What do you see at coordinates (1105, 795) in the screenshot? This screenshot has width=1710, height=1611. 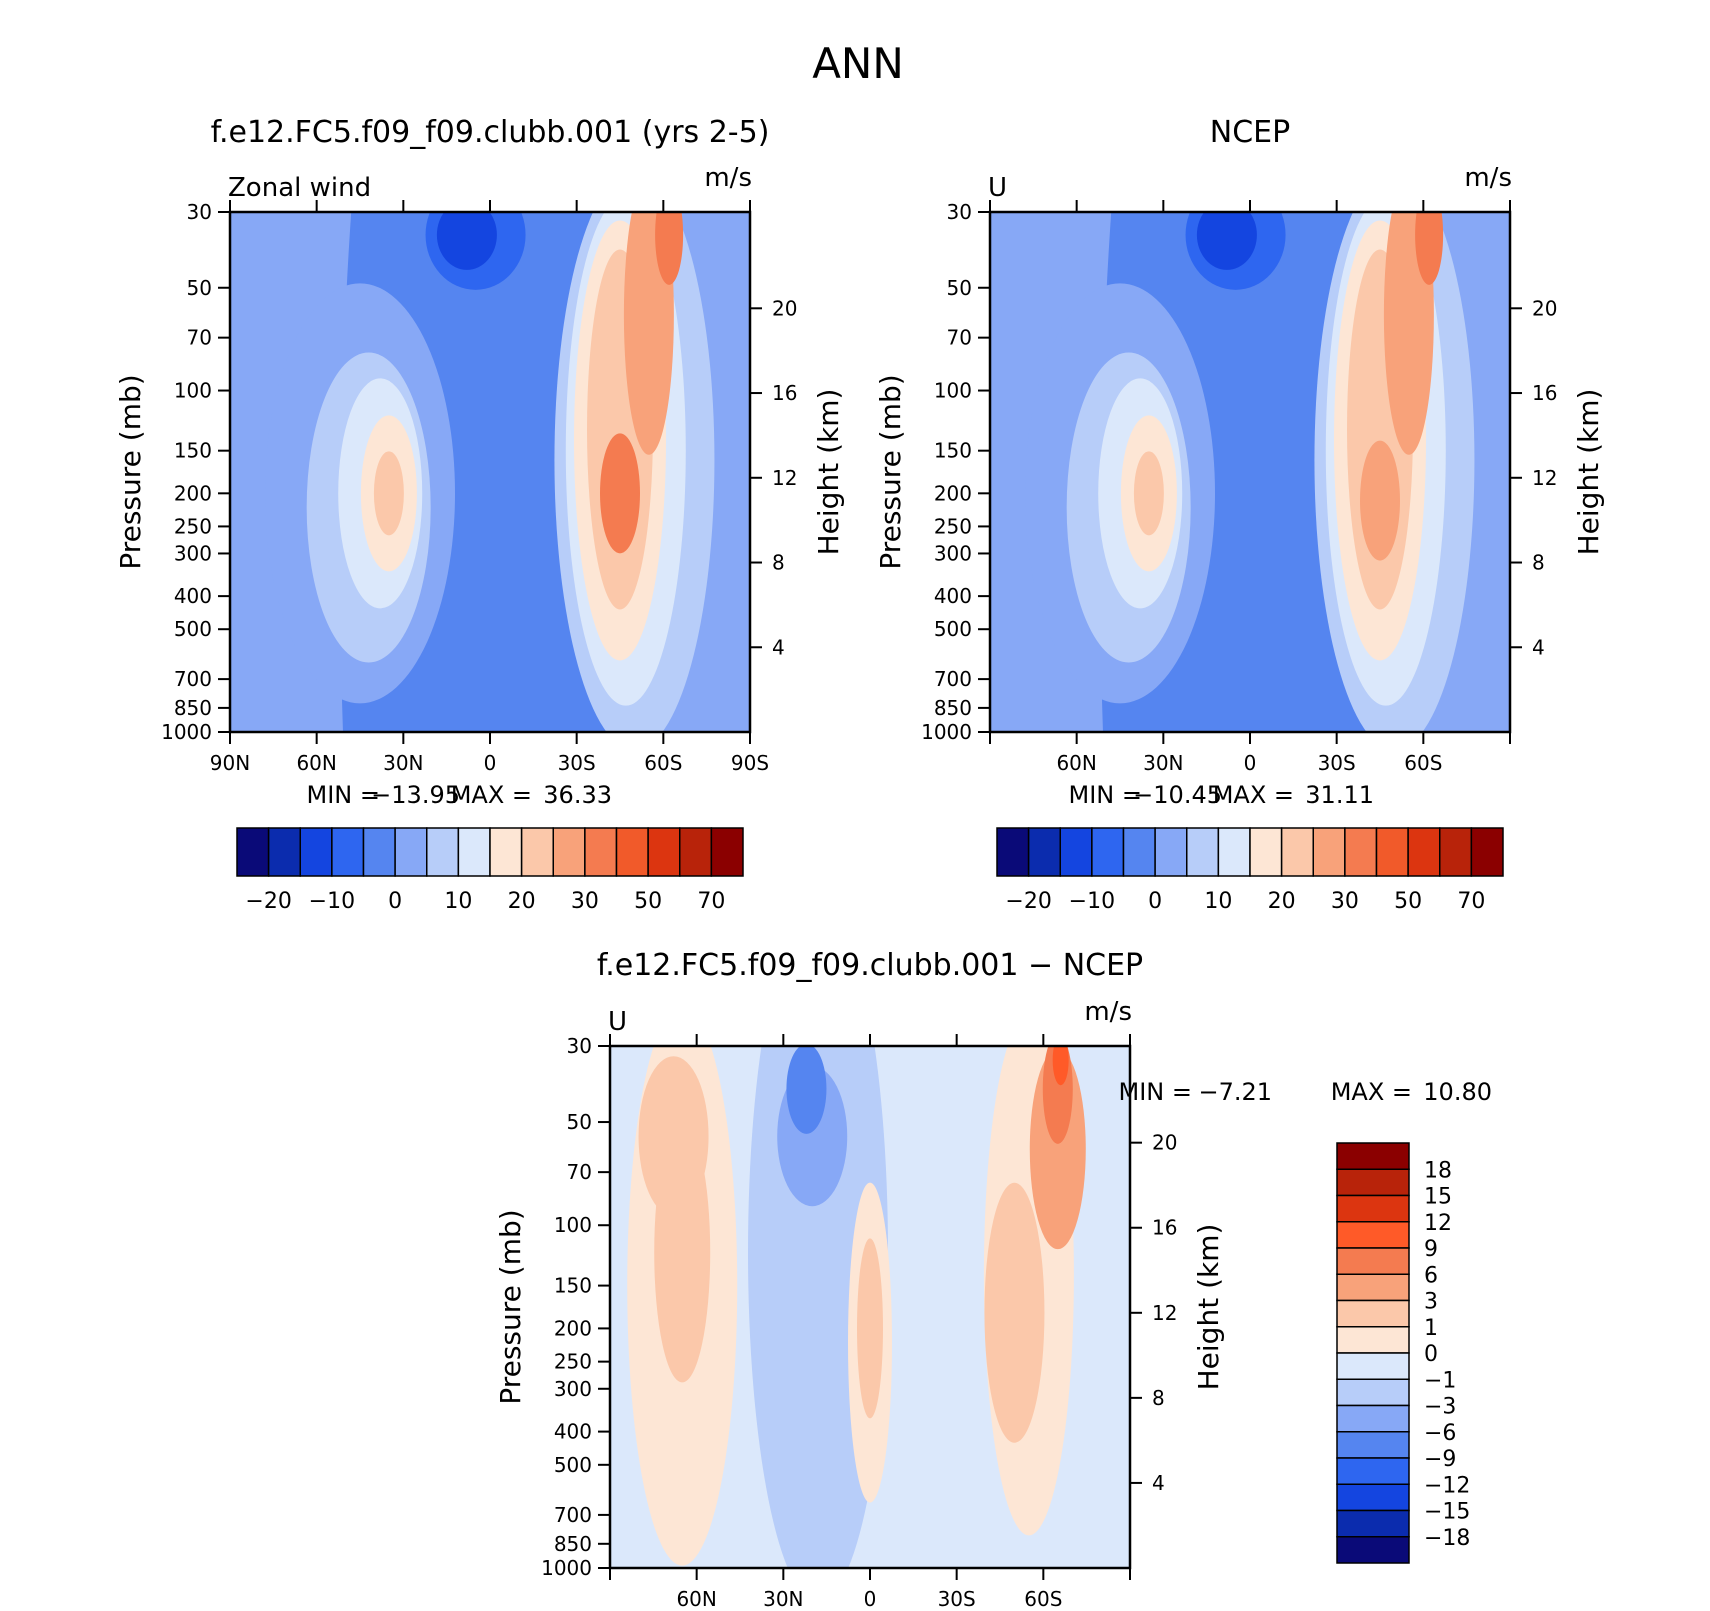 I see `min-label: MIN =` at bounding box center [1105, 795].